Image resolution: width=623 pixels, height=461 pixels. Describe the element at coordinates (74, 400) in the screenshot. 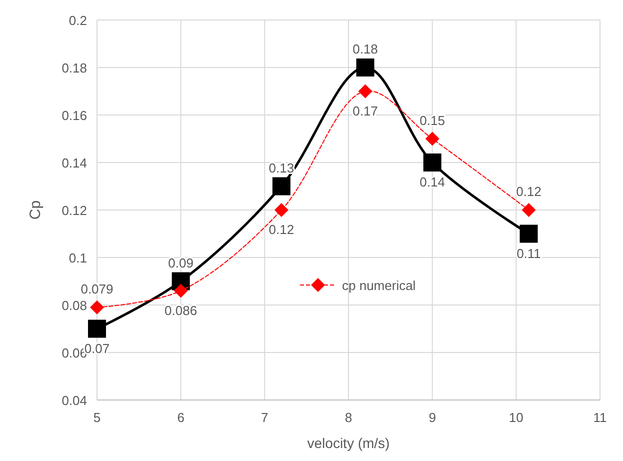

I see `y-tick-label: 0.04` at that location.